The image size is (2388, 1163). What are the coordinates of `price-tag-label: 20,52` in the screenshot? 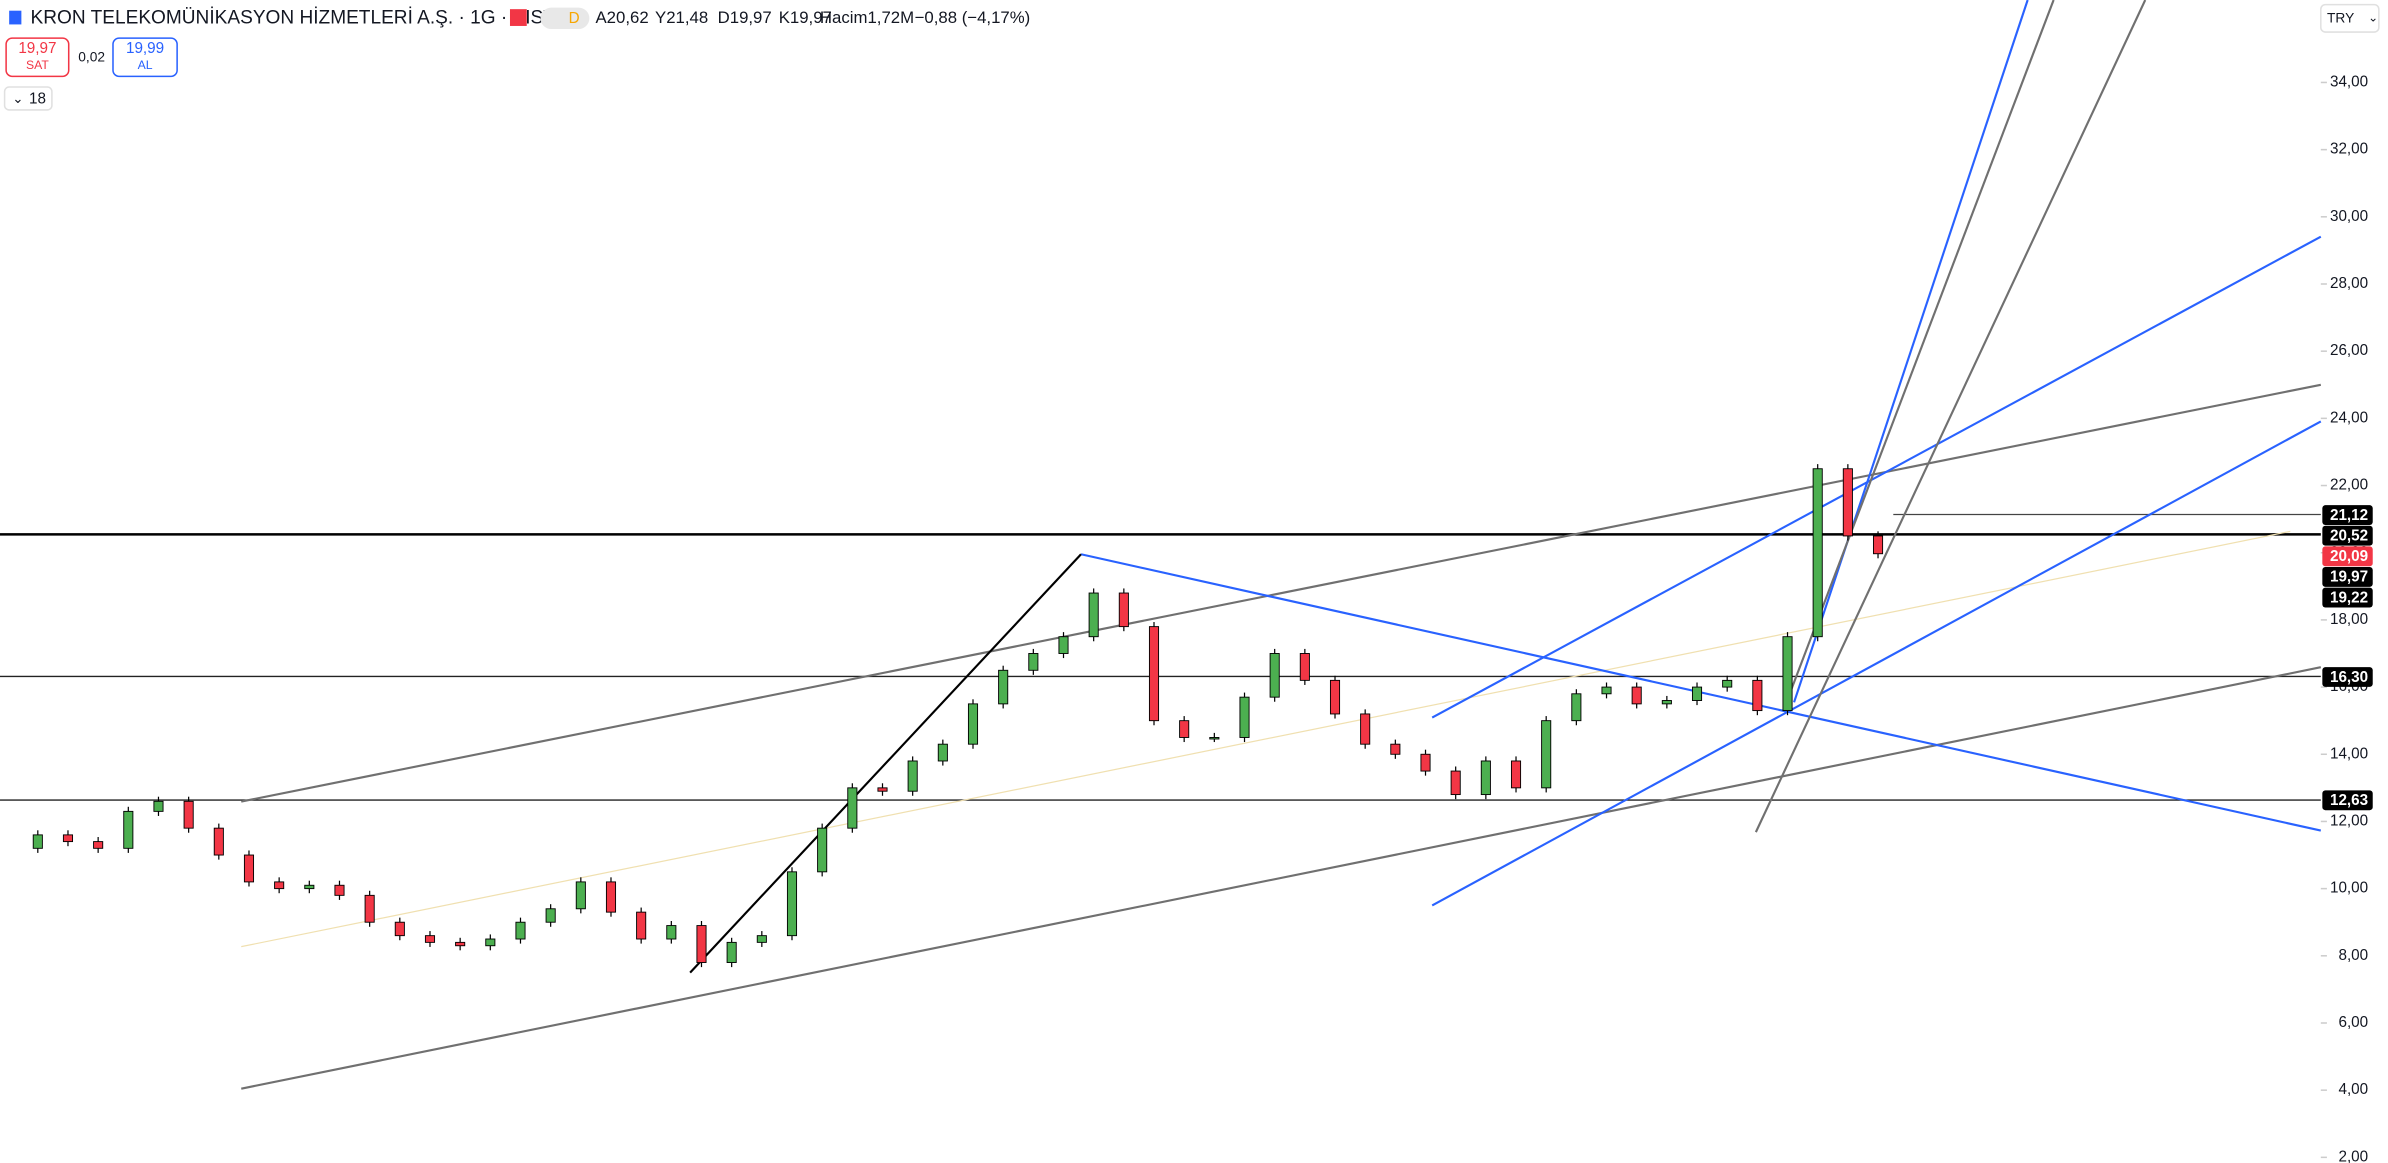 It's located at (2349, 536).